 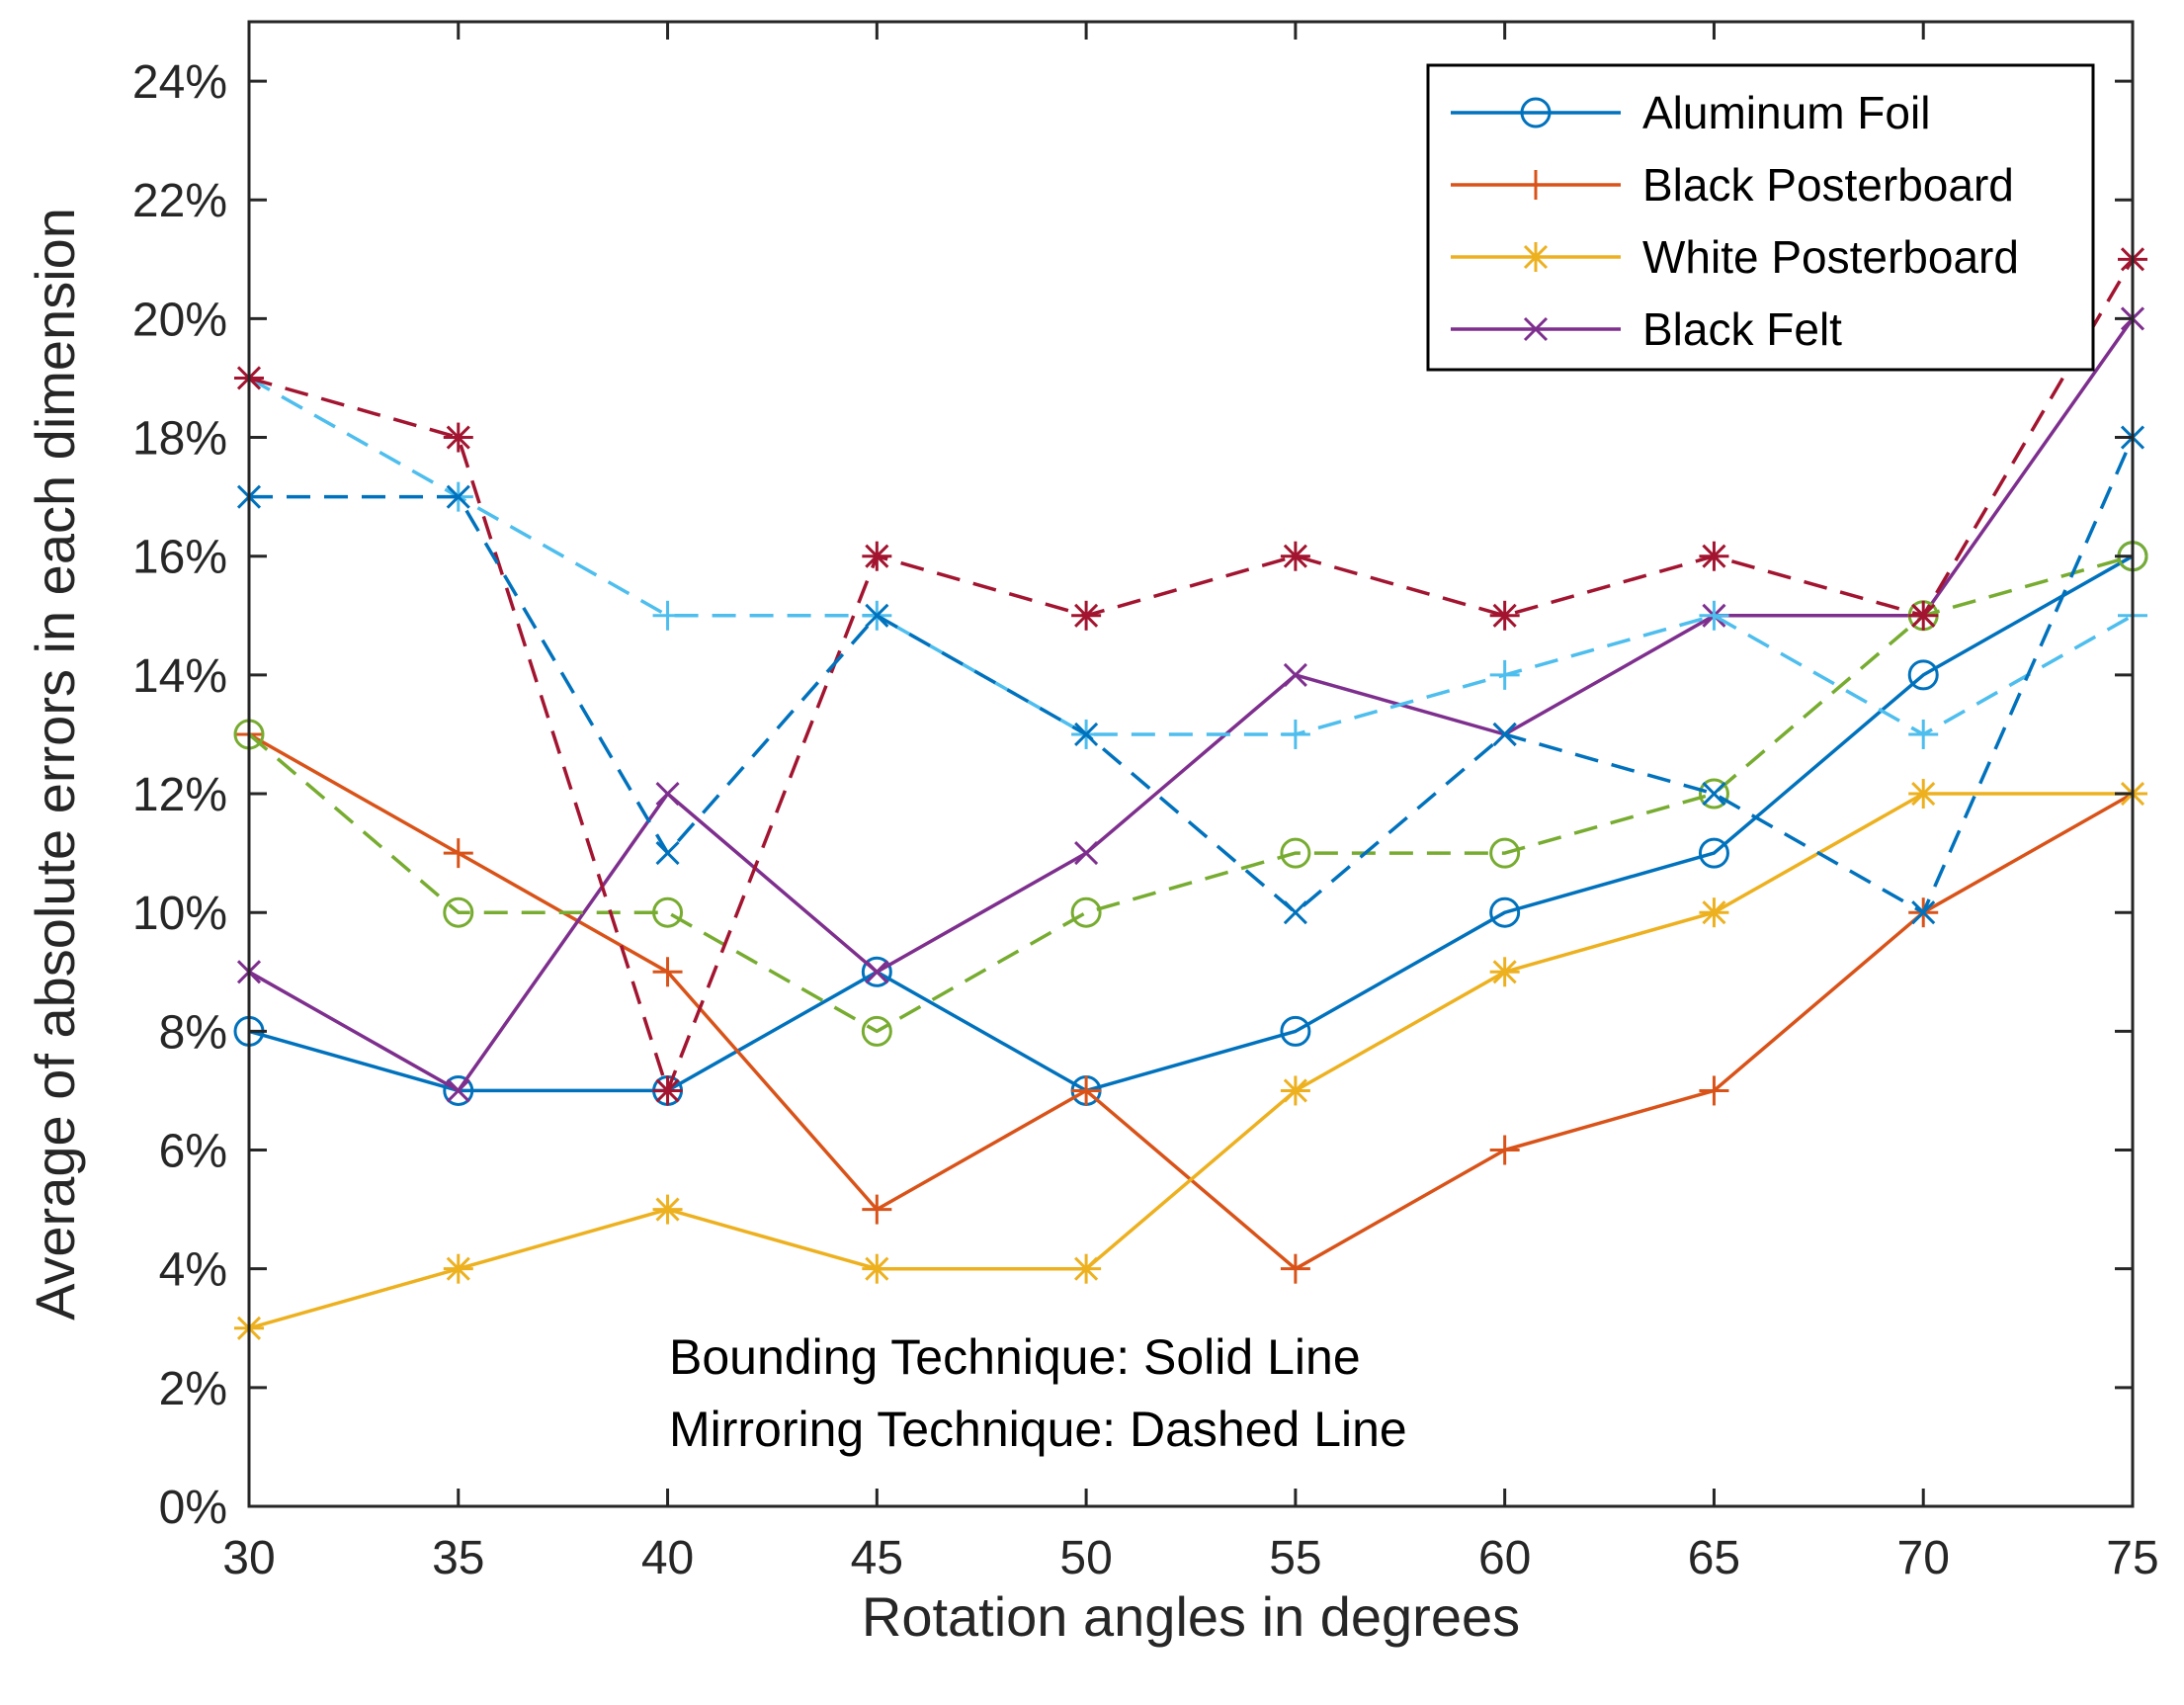 I want to click on y-tick-label: 2%, so click(x=193, y=1389).